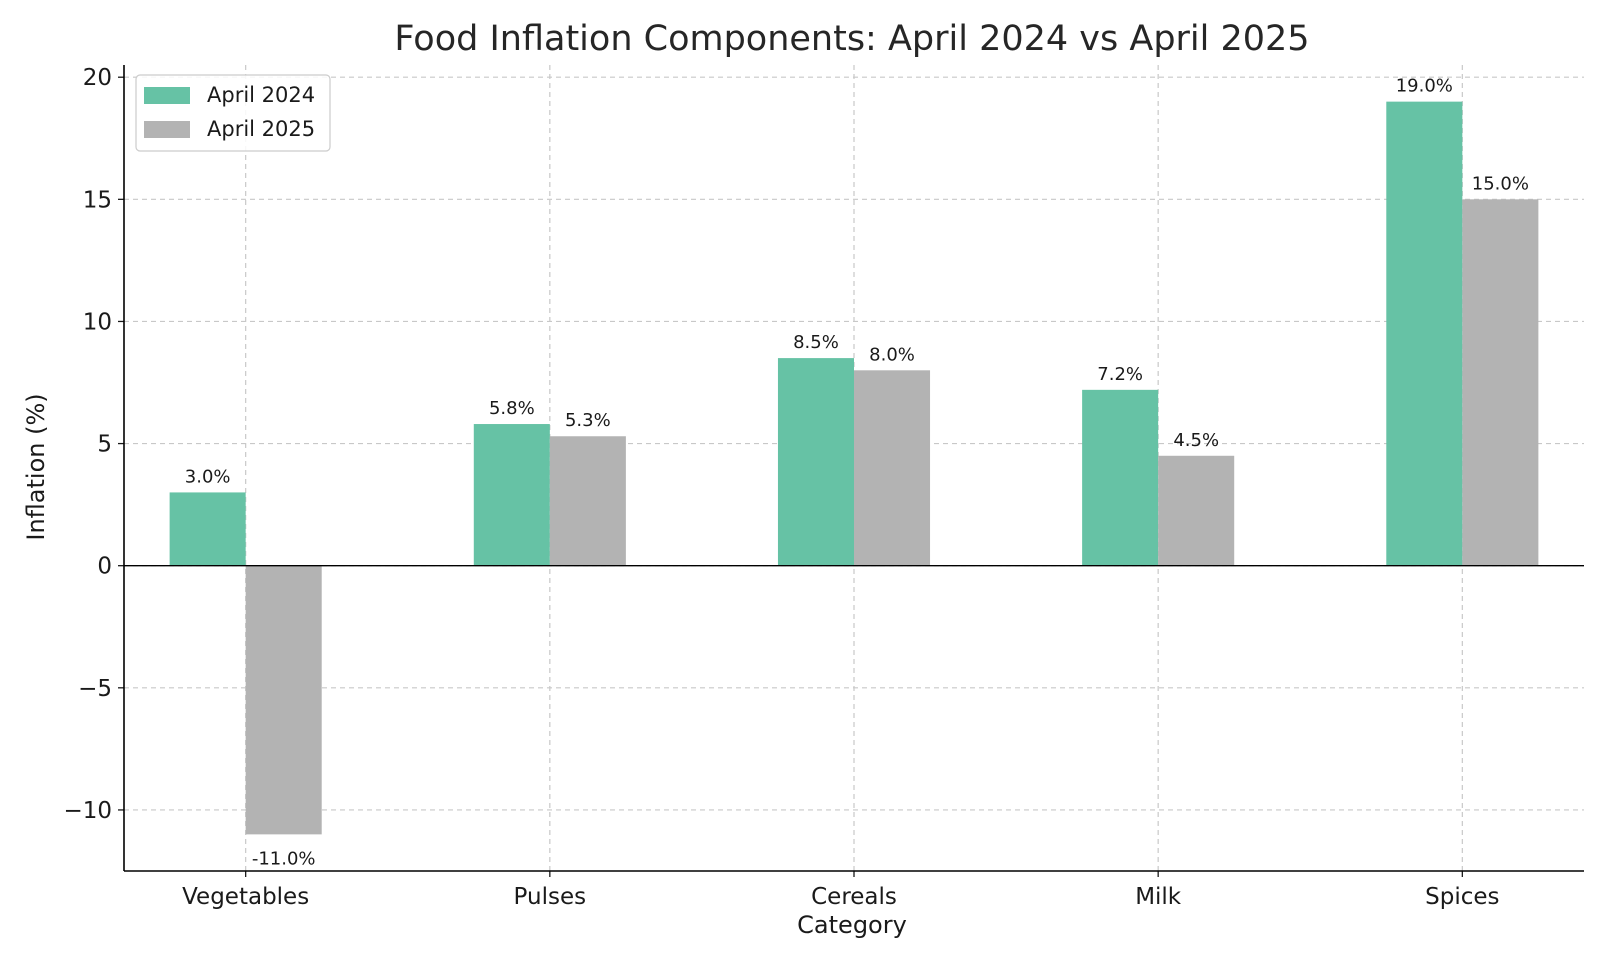 The height and width of the screenshot is (960, 1600). Describe the element at coordinates (245, 897) in the screenshot. I see `x-tick-label: Vegetables` at that location.